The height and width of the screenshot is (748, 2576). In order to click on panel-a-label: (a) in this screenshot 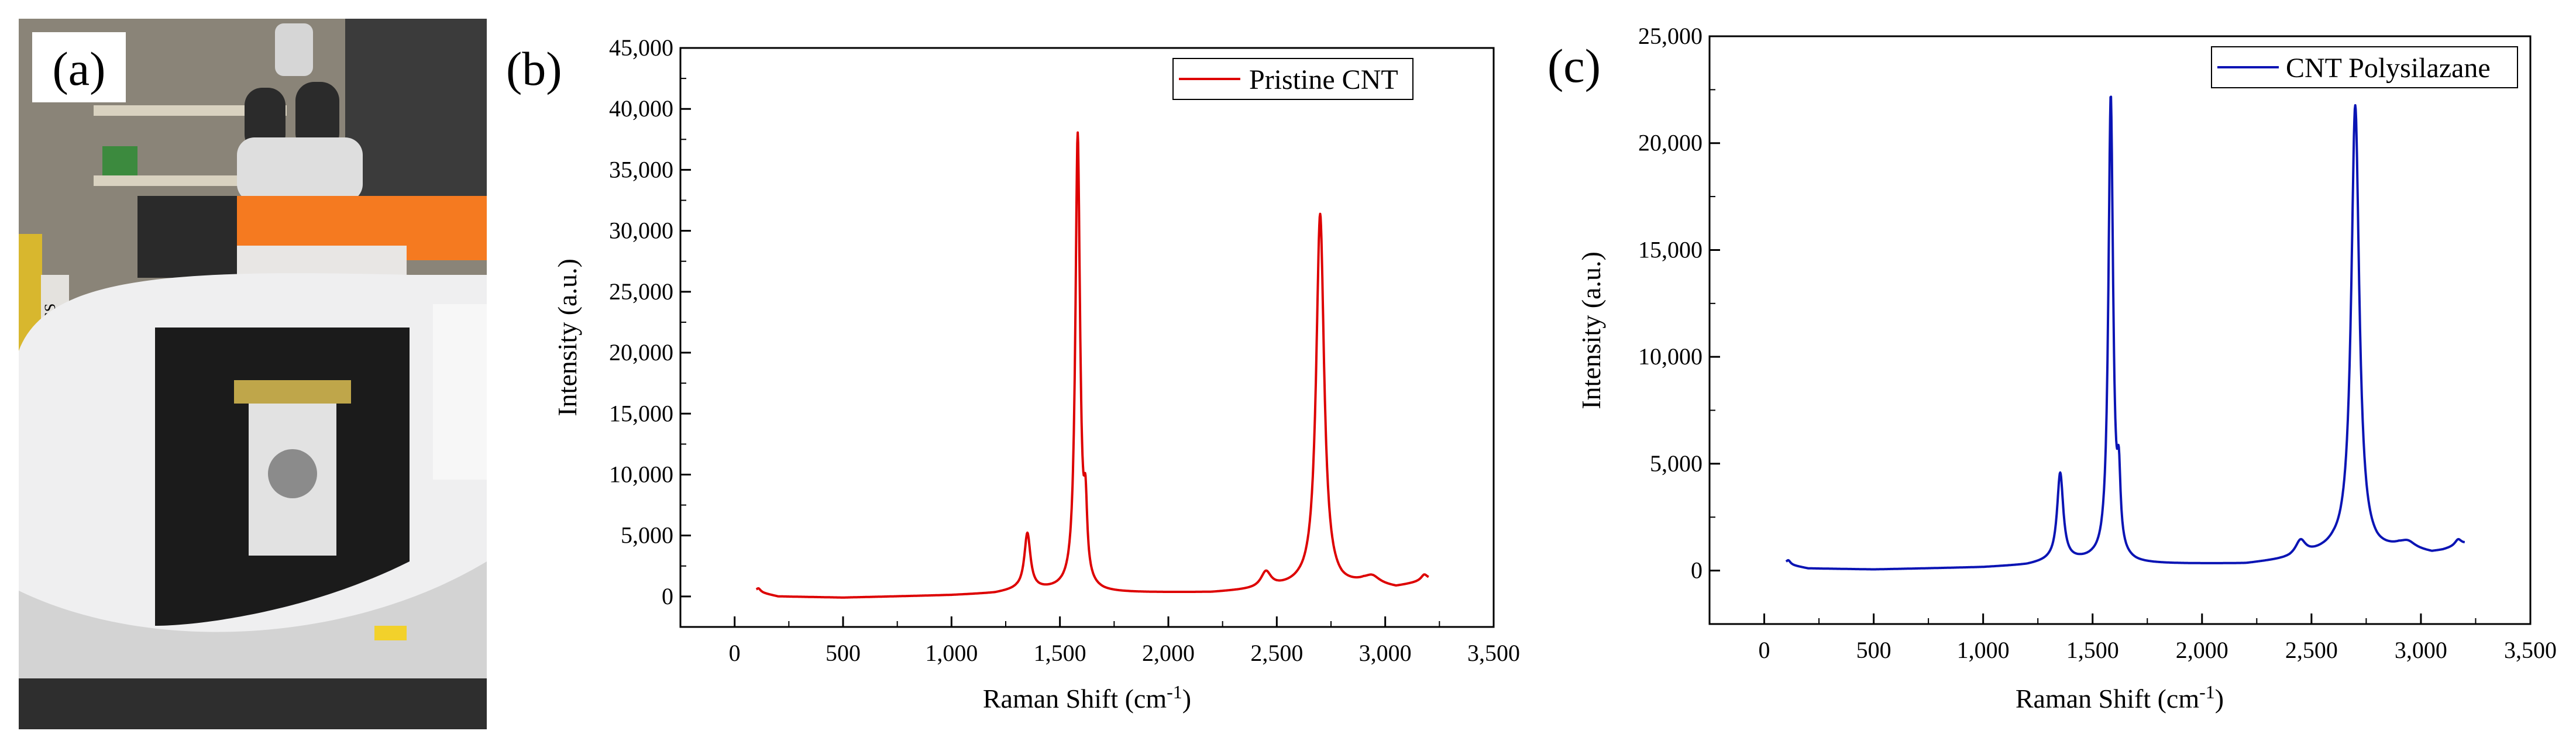, I will do `click(78, 68)`.